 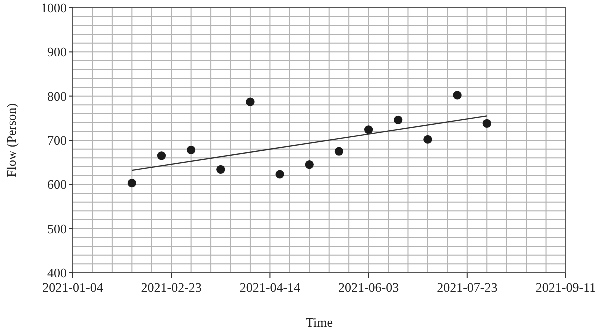 What do you see at coordinates (57, 228) in the screenshot?
I see `y-tick-label: 500` at bounding box center [57, 228].